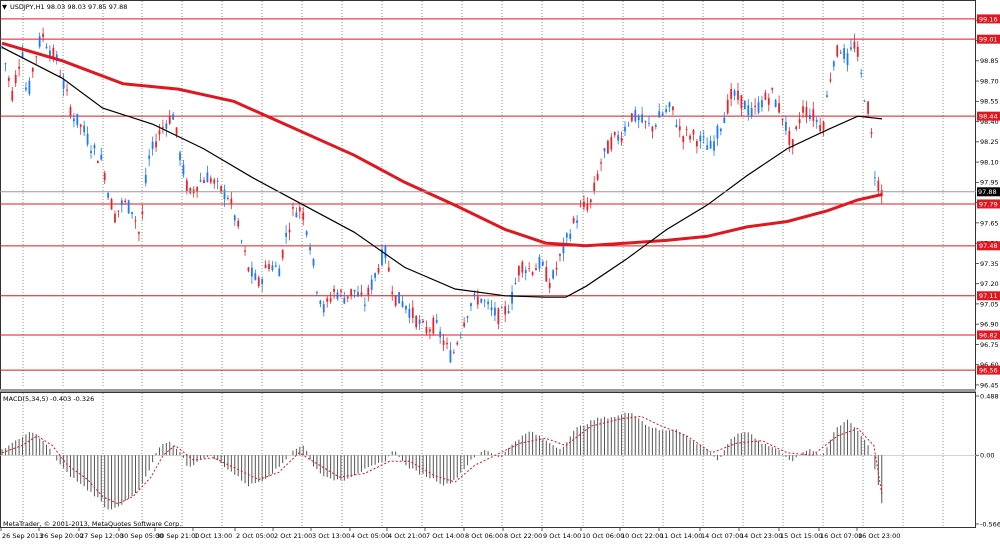 Image resolution: width=1000 pixels, height=545 pixels. Describe the element at coordinates (989, 142) in the screenshot. I see `price-tick-label: 98.25` at that location.